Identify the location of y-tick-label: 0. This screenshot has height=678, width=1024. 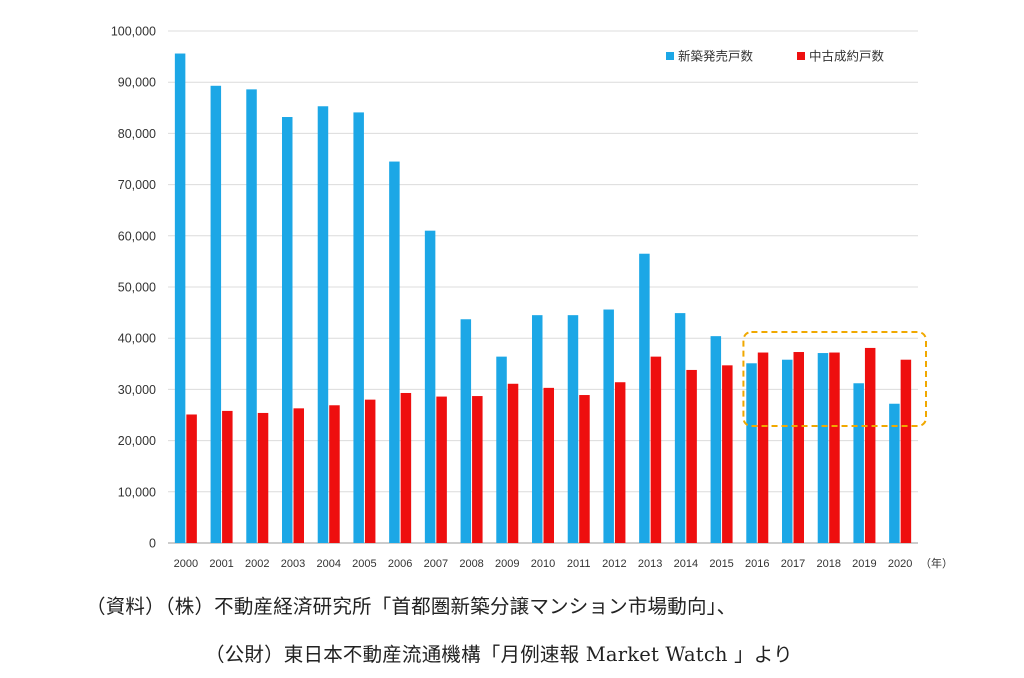
(152, 544).